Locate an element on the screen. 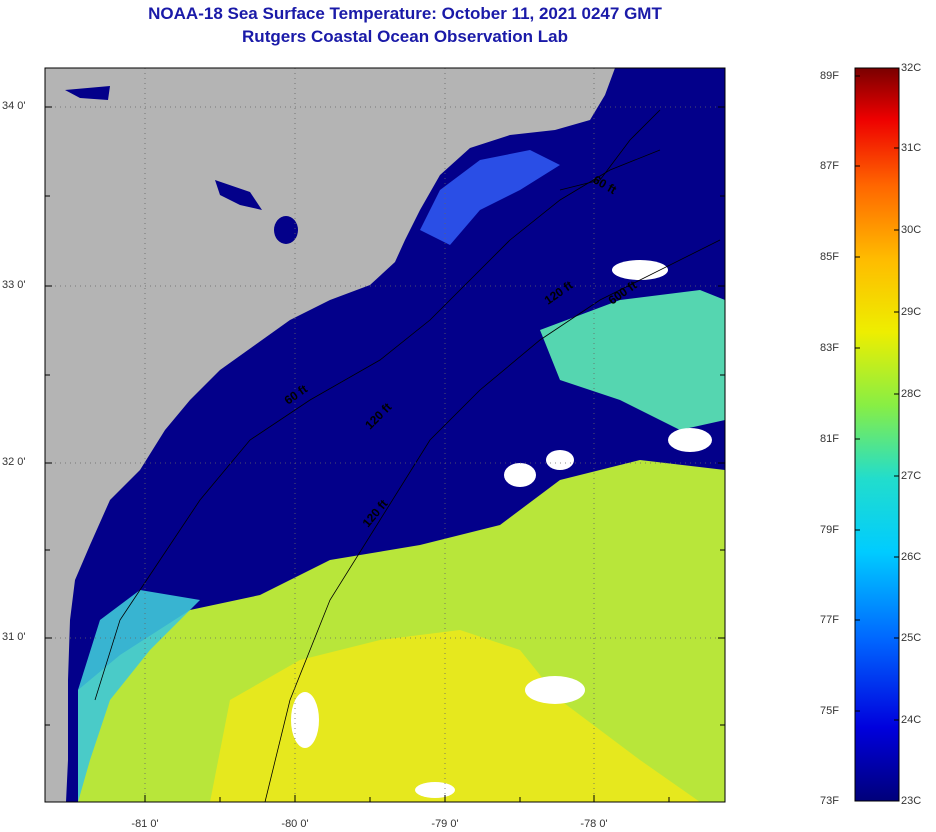 The image size is (936, 832). colorbar-c-label: 32C is located at coordinates (911, 68).